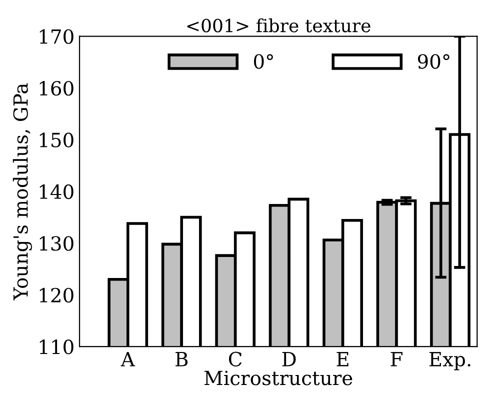  Describe the element at coordinates (449, 361) in the screenshot. I see `x-tick-label: Exp.` at that location.